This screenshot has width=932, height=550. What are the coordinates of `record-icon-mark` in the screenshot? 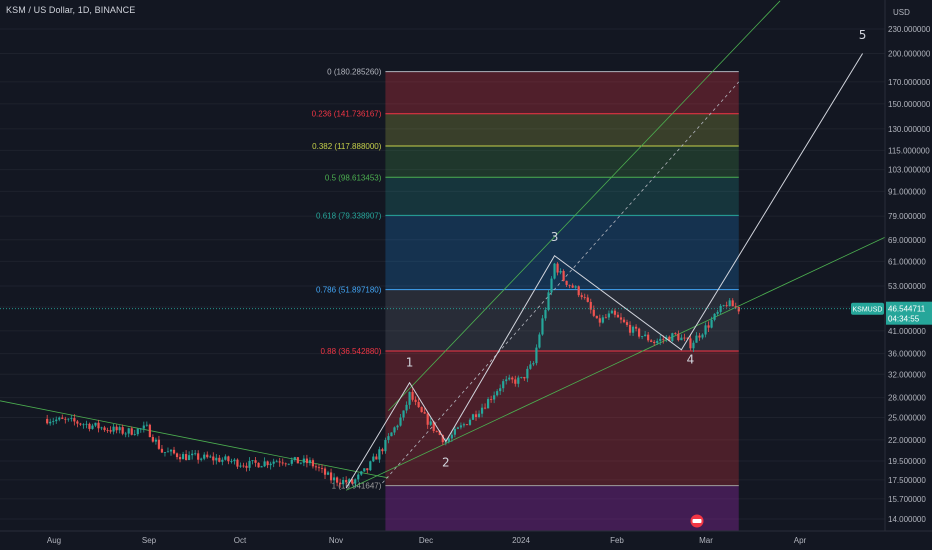 It's located at (697, 521).